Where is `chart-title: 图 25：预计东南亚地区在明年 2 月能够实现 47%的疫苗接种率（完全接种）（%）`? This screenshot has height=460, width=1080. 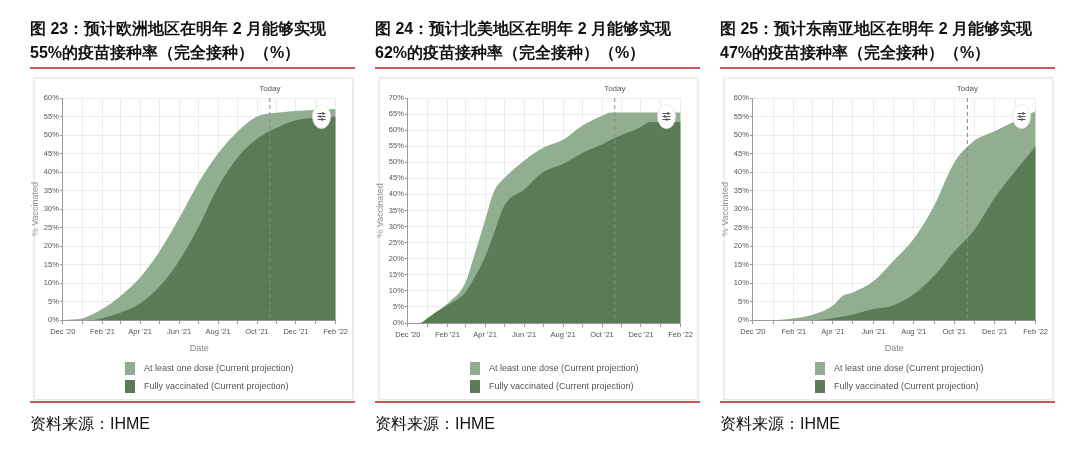 chart-title: 图 25：预计东南亚地区在明年 2 月能够实现 47%的疫苗接种率（完全接种）（%） is located at coordinates (887, 43).